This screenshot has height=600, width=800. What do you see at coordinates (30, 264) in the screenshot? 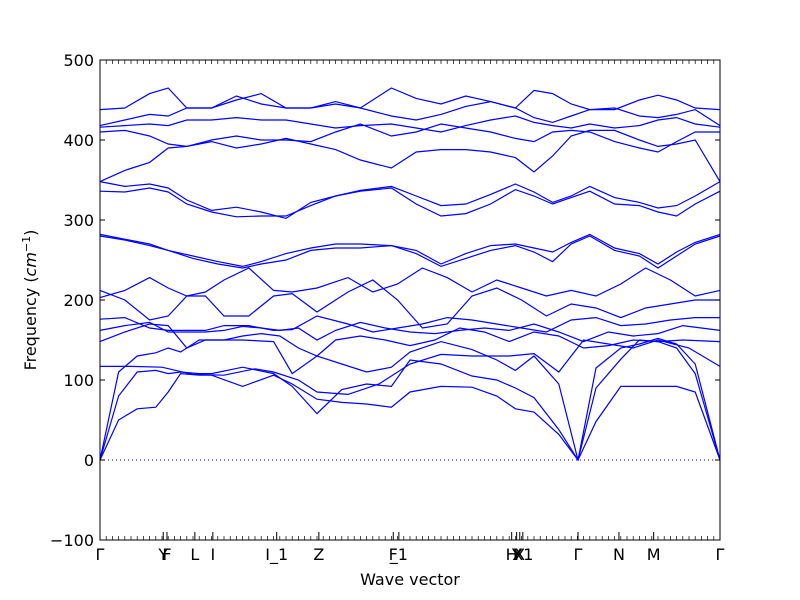
I see `y-axis-unit: cm` at bounding box center [30, 264].